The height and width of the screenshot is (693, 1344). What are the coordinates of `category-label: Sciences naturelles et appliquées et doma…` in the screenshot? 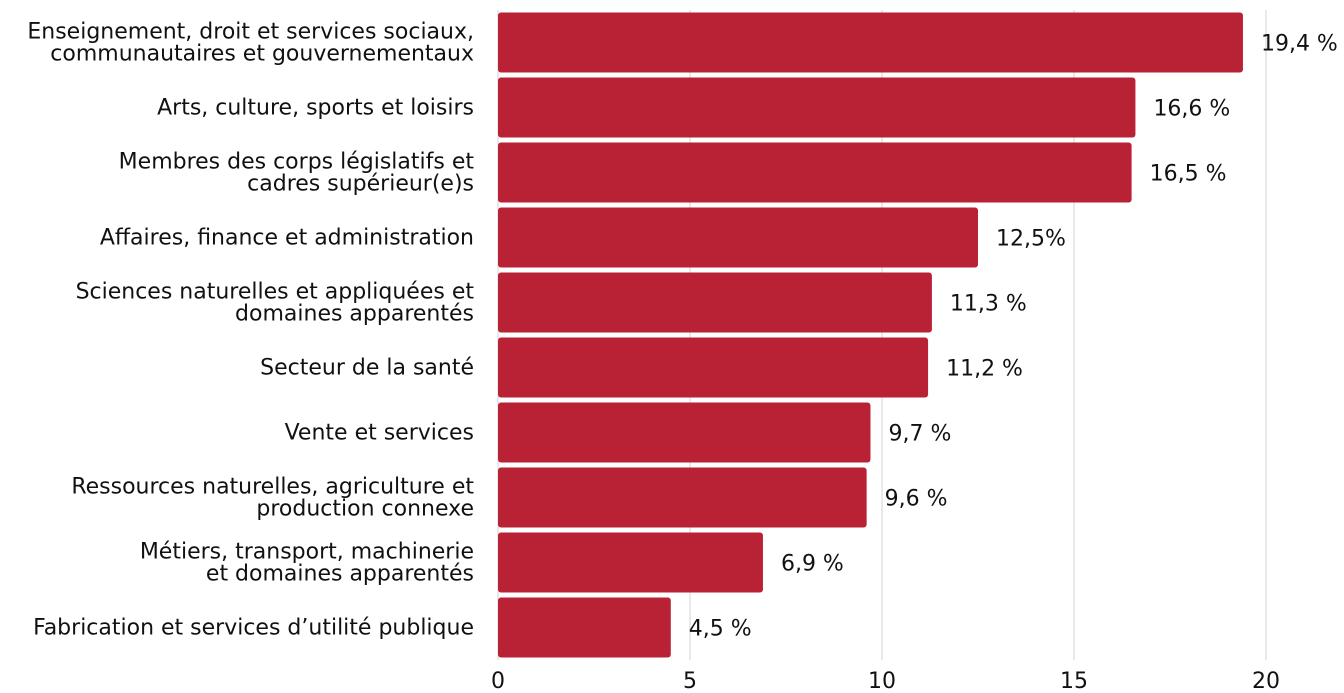 It's located at (275, 303).